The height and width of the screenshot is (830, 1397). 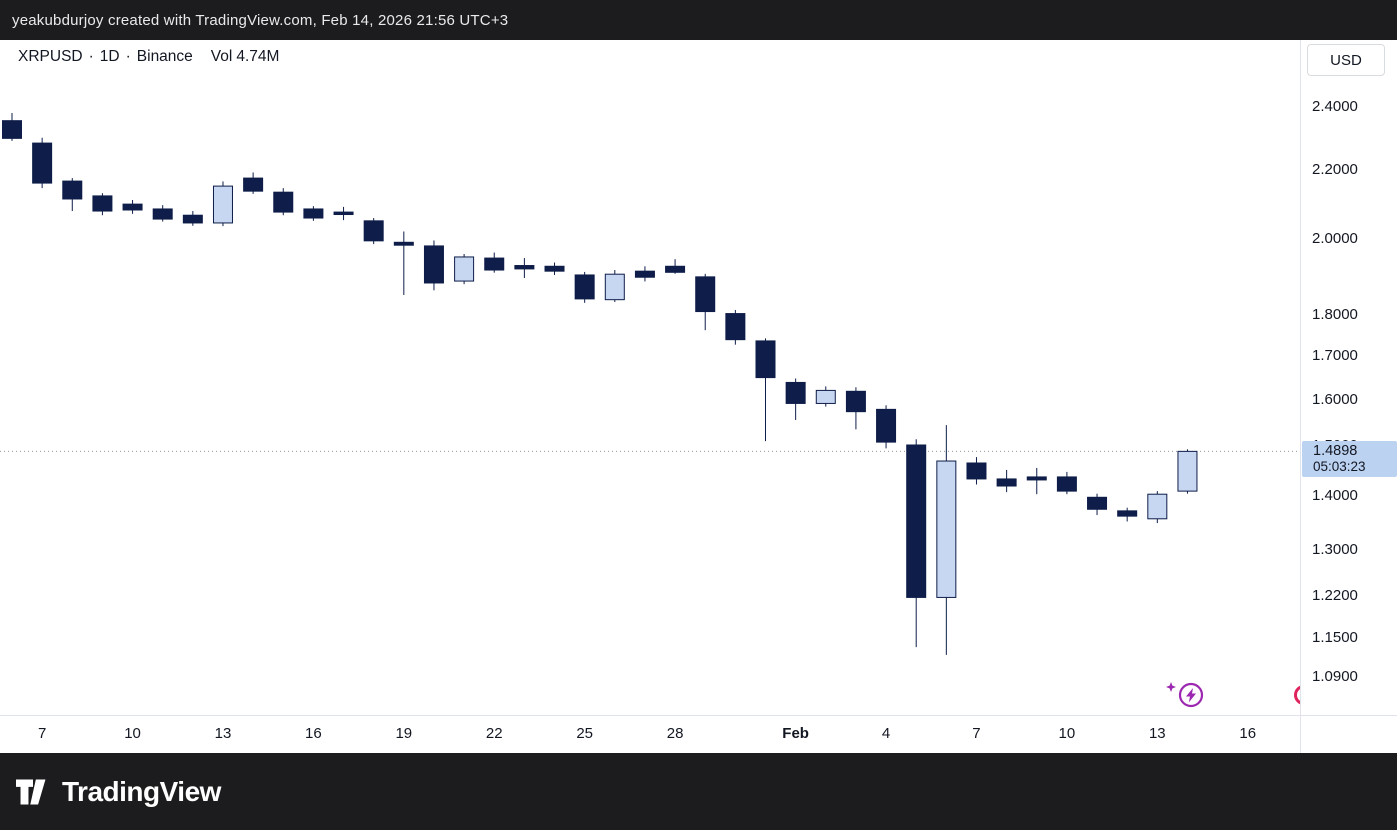 I want to click on price-tick-label: 1.3000, so click(x=1335, y=549).